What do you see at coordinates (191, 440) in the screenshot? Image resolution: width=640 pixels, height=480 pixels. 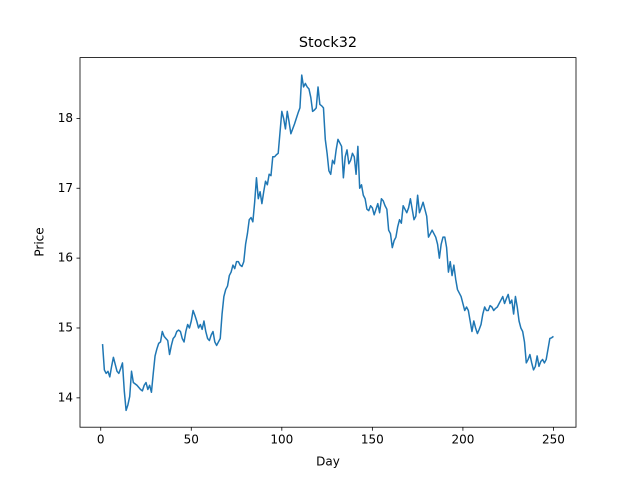 I see `x-tick-label: 50` at bounding box center [191, 440].